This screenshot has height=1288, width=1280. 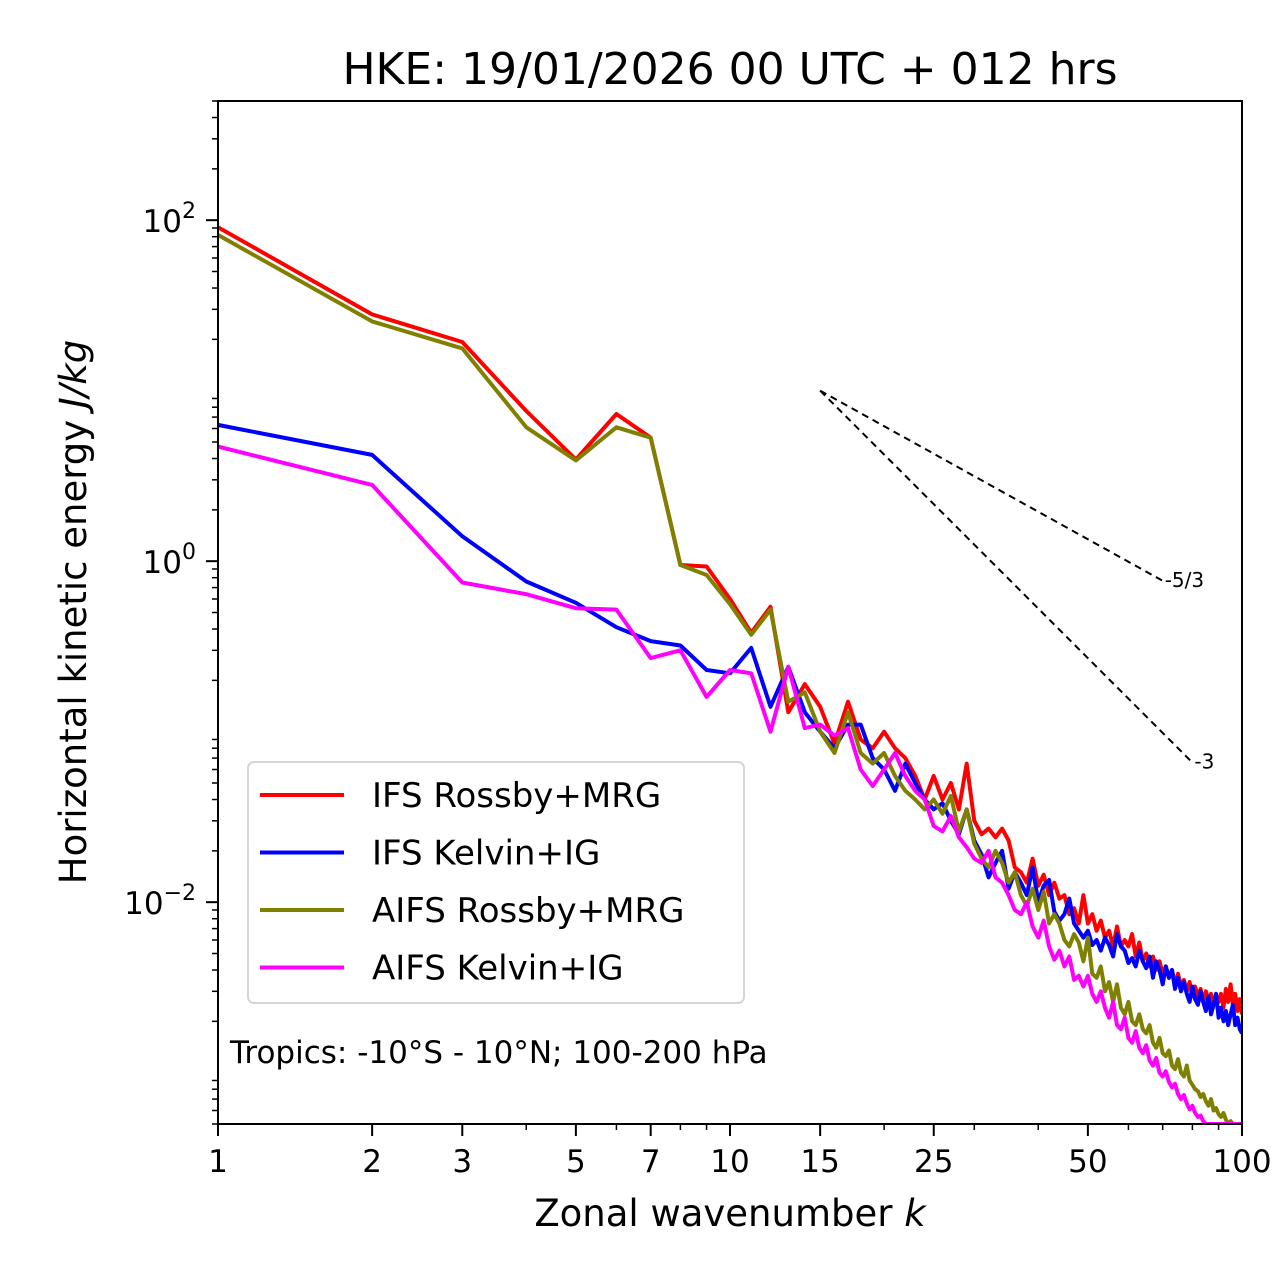 What do you see at coordinates (73, 652) in the screenshot?
I see `y-axis-label-text: Horizontal kinetic energy` at bounding box center [73, 652].